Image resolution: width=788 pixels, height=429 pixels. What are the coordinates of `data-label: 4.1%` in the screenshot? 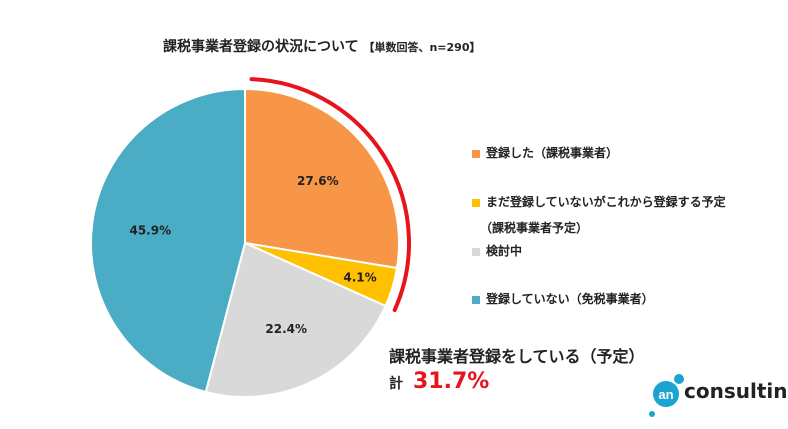 It's located at (359, 278).